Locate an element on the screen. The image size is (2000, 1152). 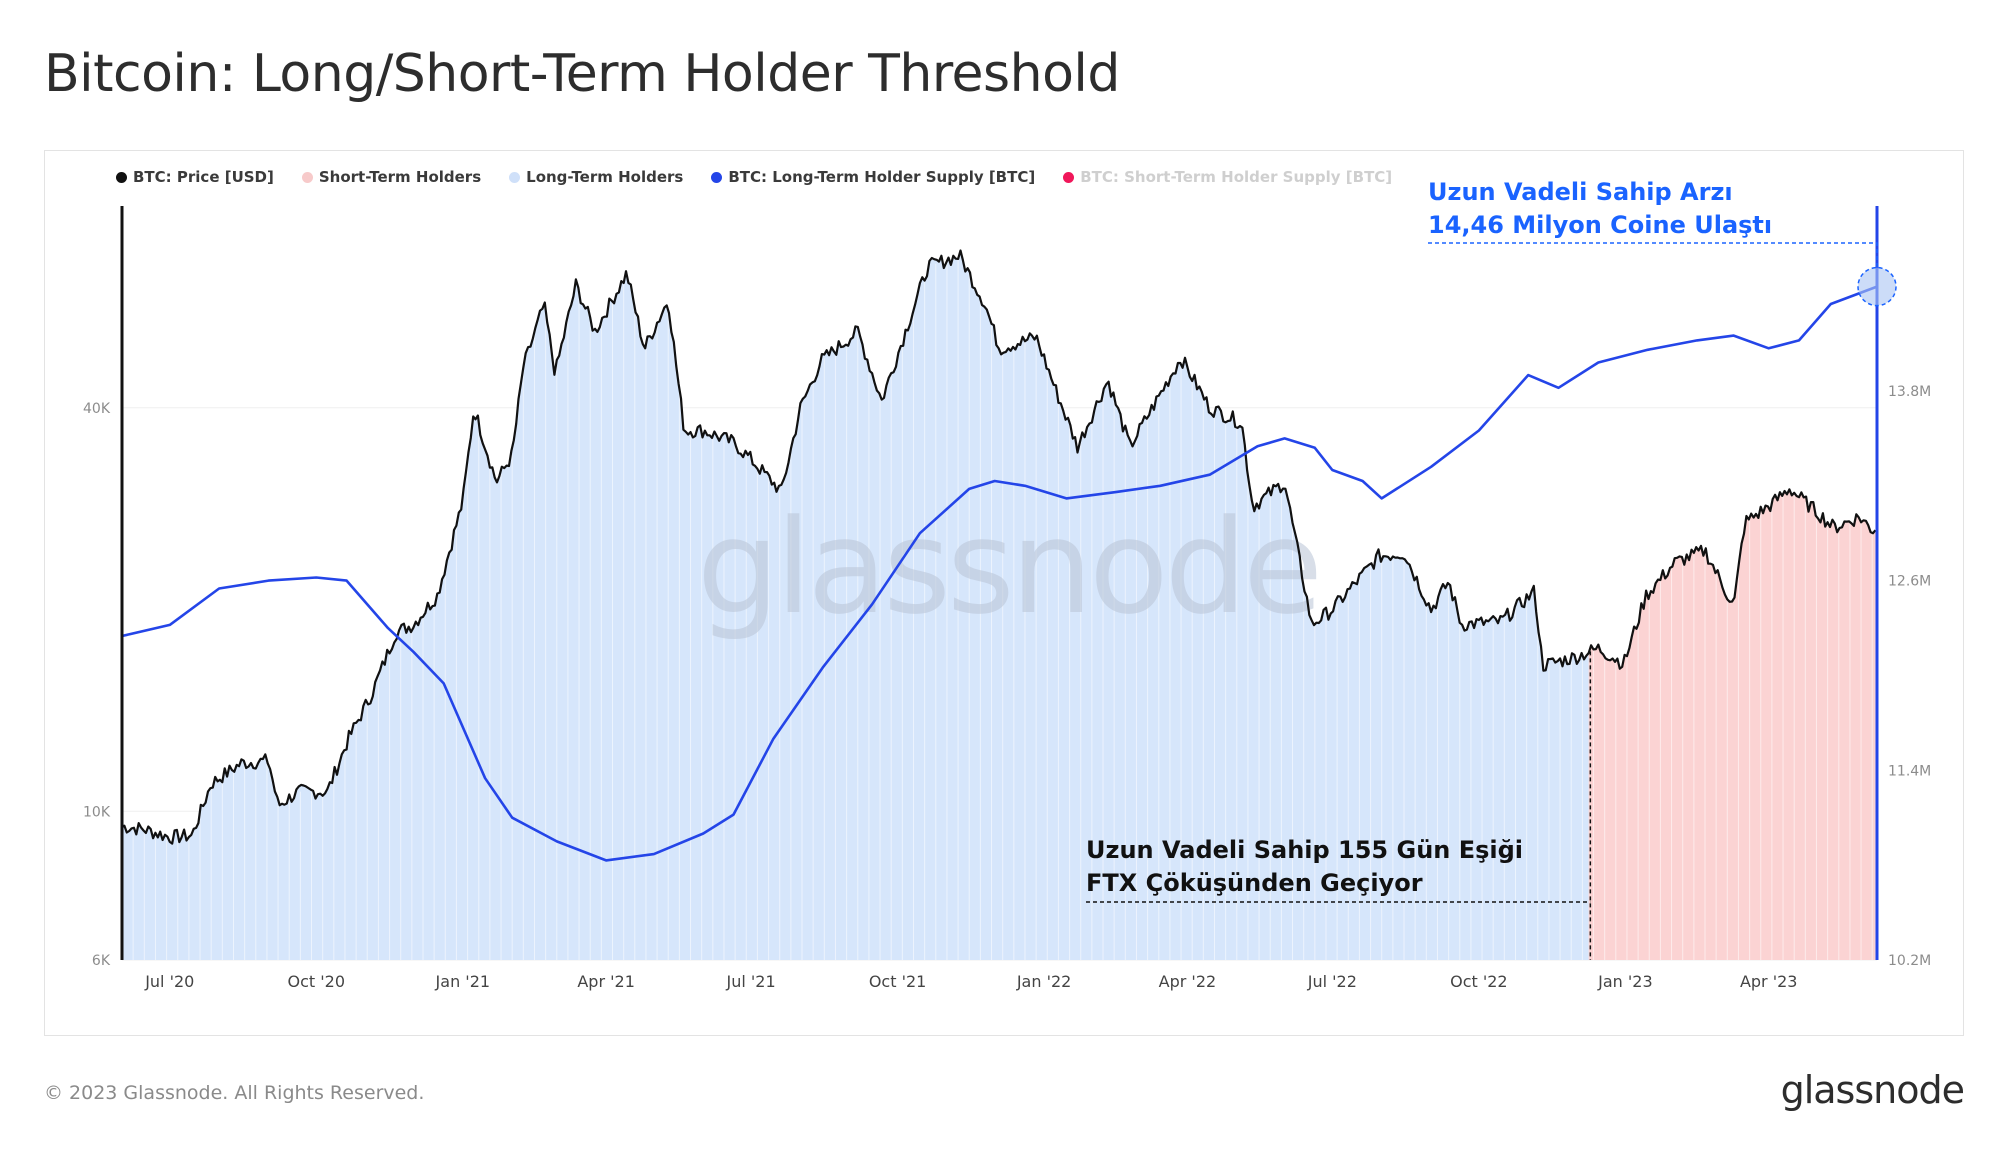
threshold-annotation-line-1: Uzun Vadeli Sahip 155 Gün Eşiği is located at coordinates (1305, 850).